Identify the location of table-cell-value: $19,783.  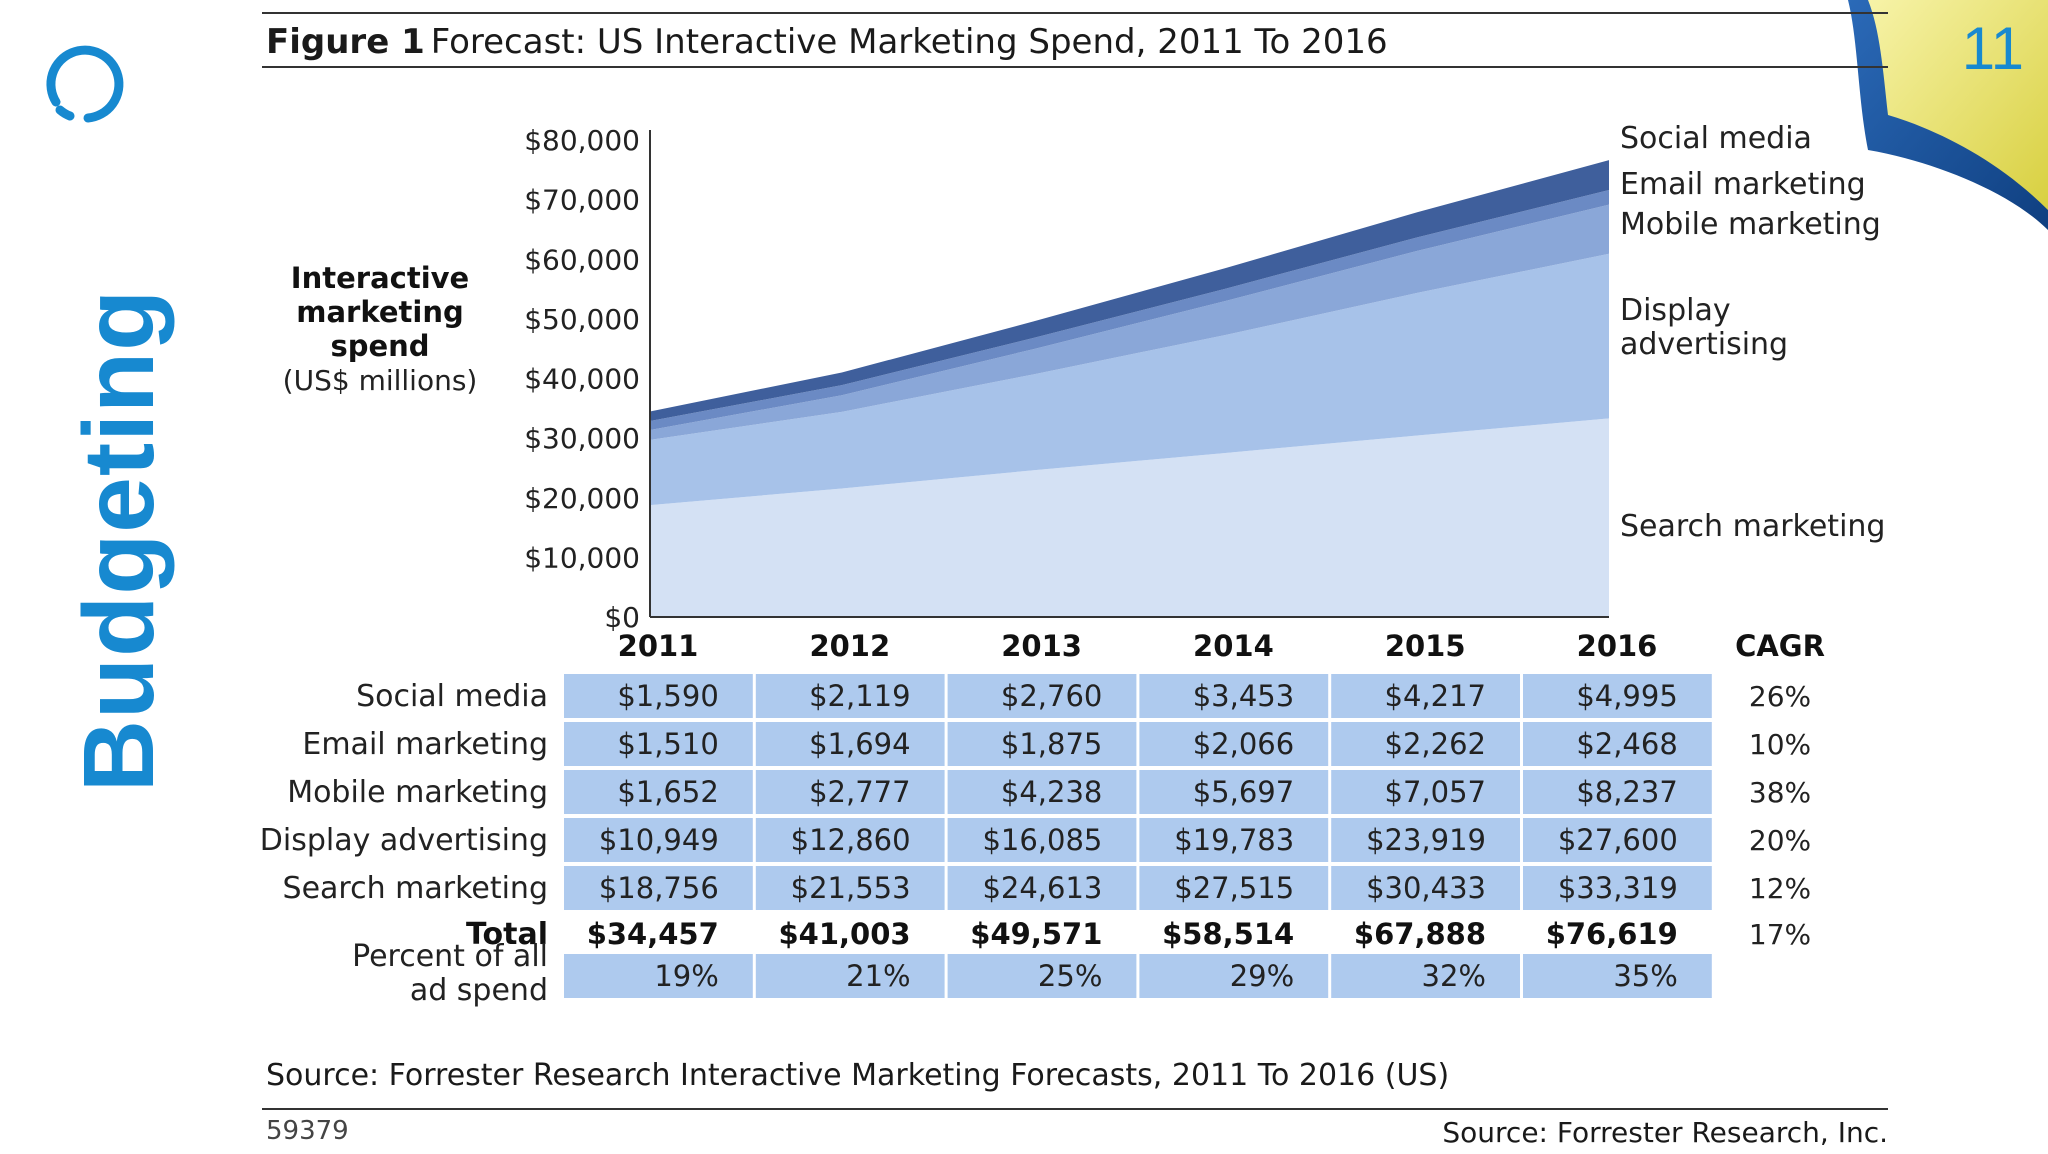
(1234, 840).